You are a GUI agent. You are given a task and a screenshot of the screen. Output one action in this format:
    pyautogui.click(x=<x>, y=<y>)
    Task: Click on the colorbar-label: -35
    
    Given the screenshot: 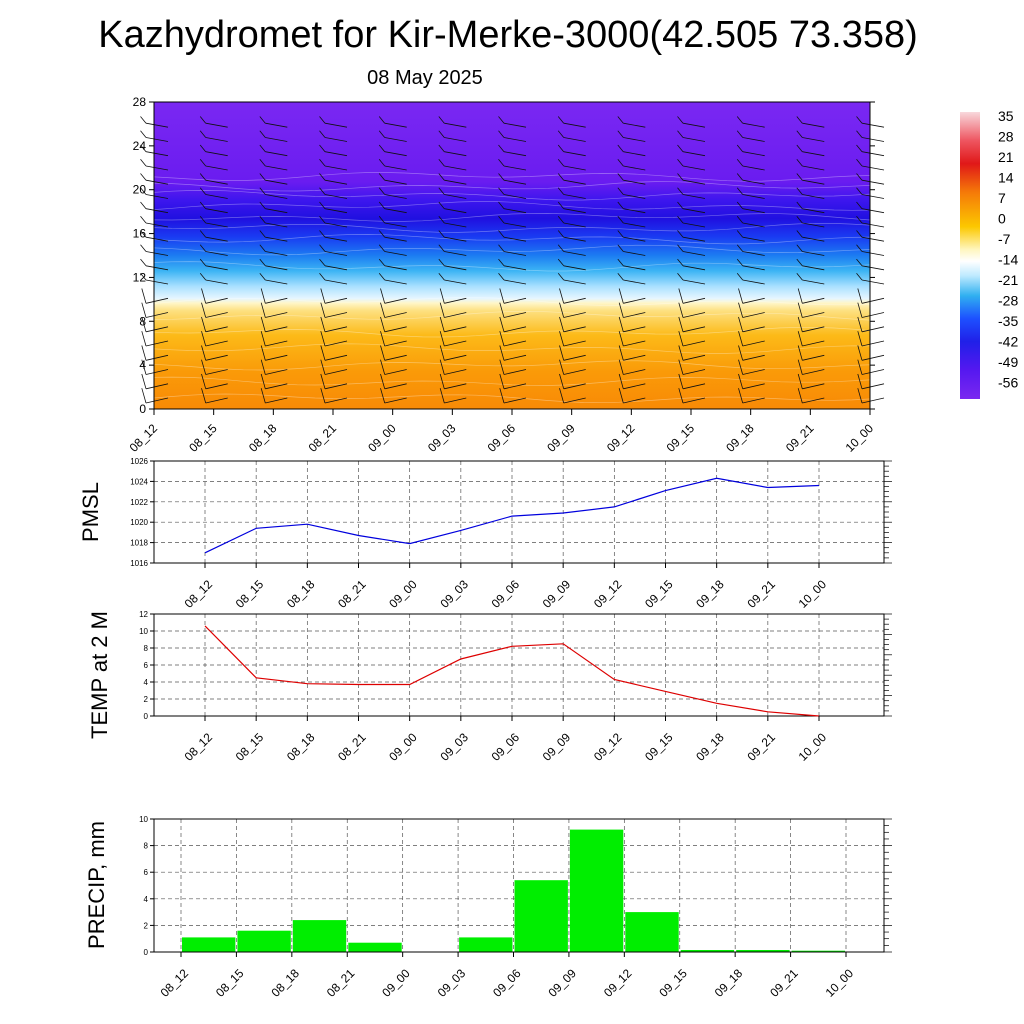 What is the action you would take?
    pyautogui.click(x=1008, y=321)
    